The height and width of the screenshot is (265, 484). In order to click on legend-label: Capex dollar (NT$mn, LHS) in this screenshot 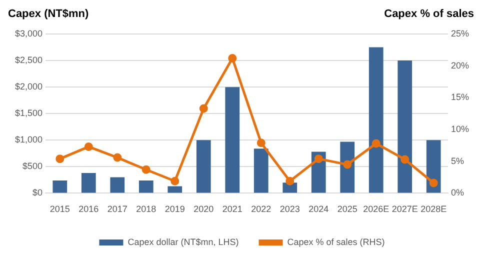, I will do `click(183, 241)`.